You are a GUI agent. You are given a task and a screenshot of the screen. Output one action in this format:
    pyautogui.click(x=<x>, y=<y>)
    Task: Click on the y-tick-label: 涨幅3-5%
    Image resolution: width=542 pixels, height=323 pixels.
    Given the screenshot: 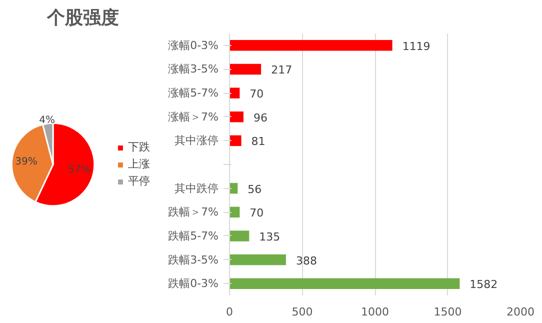 What is the action you would take?
    pyautogui.click(x=193, y=69)
    